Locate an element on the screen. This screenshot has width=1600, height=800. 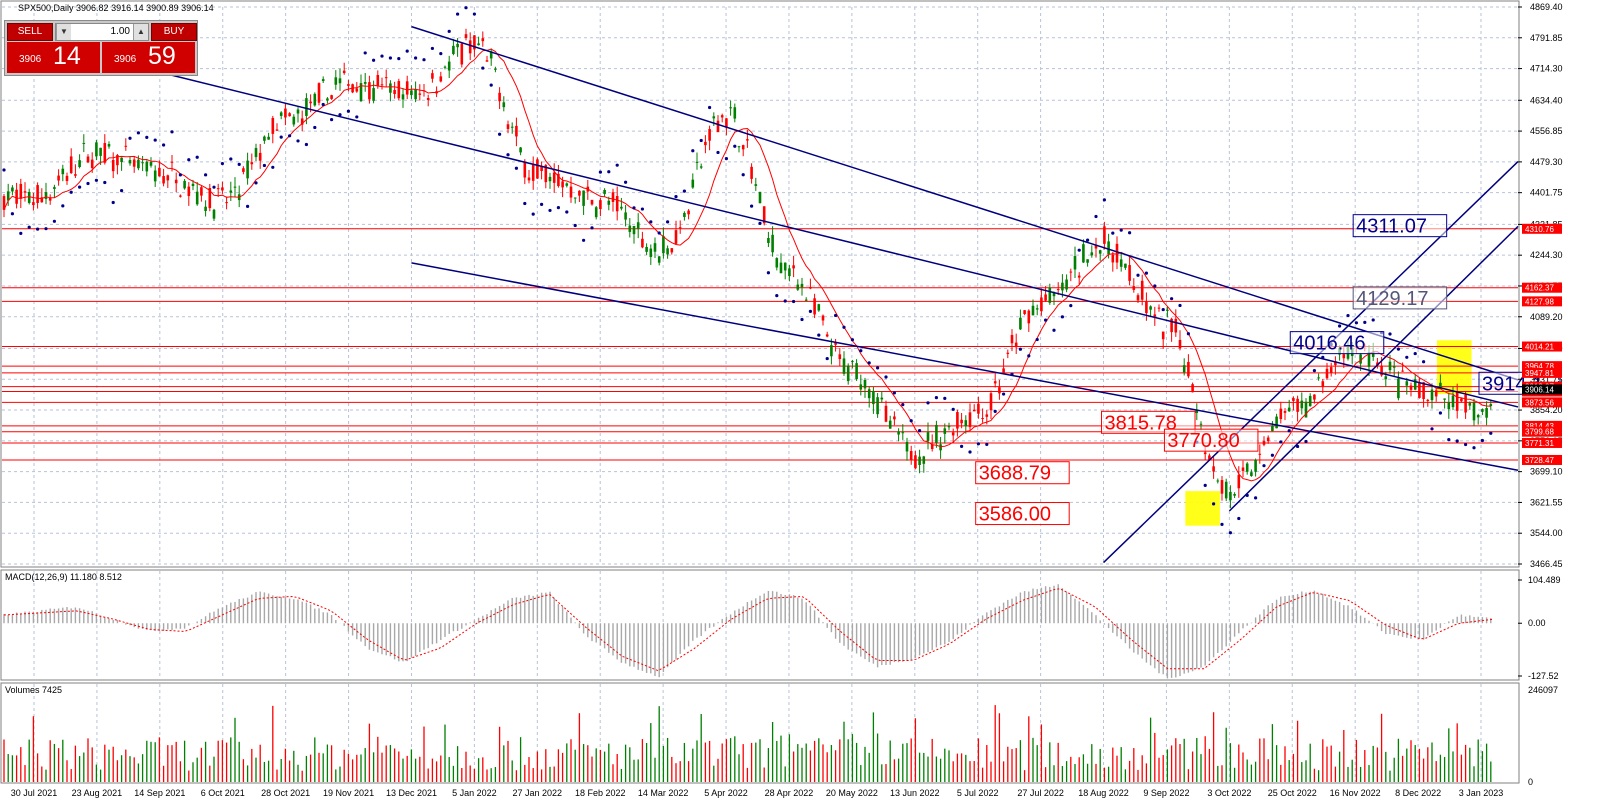
trendline is located at coordinates (1373, 368).